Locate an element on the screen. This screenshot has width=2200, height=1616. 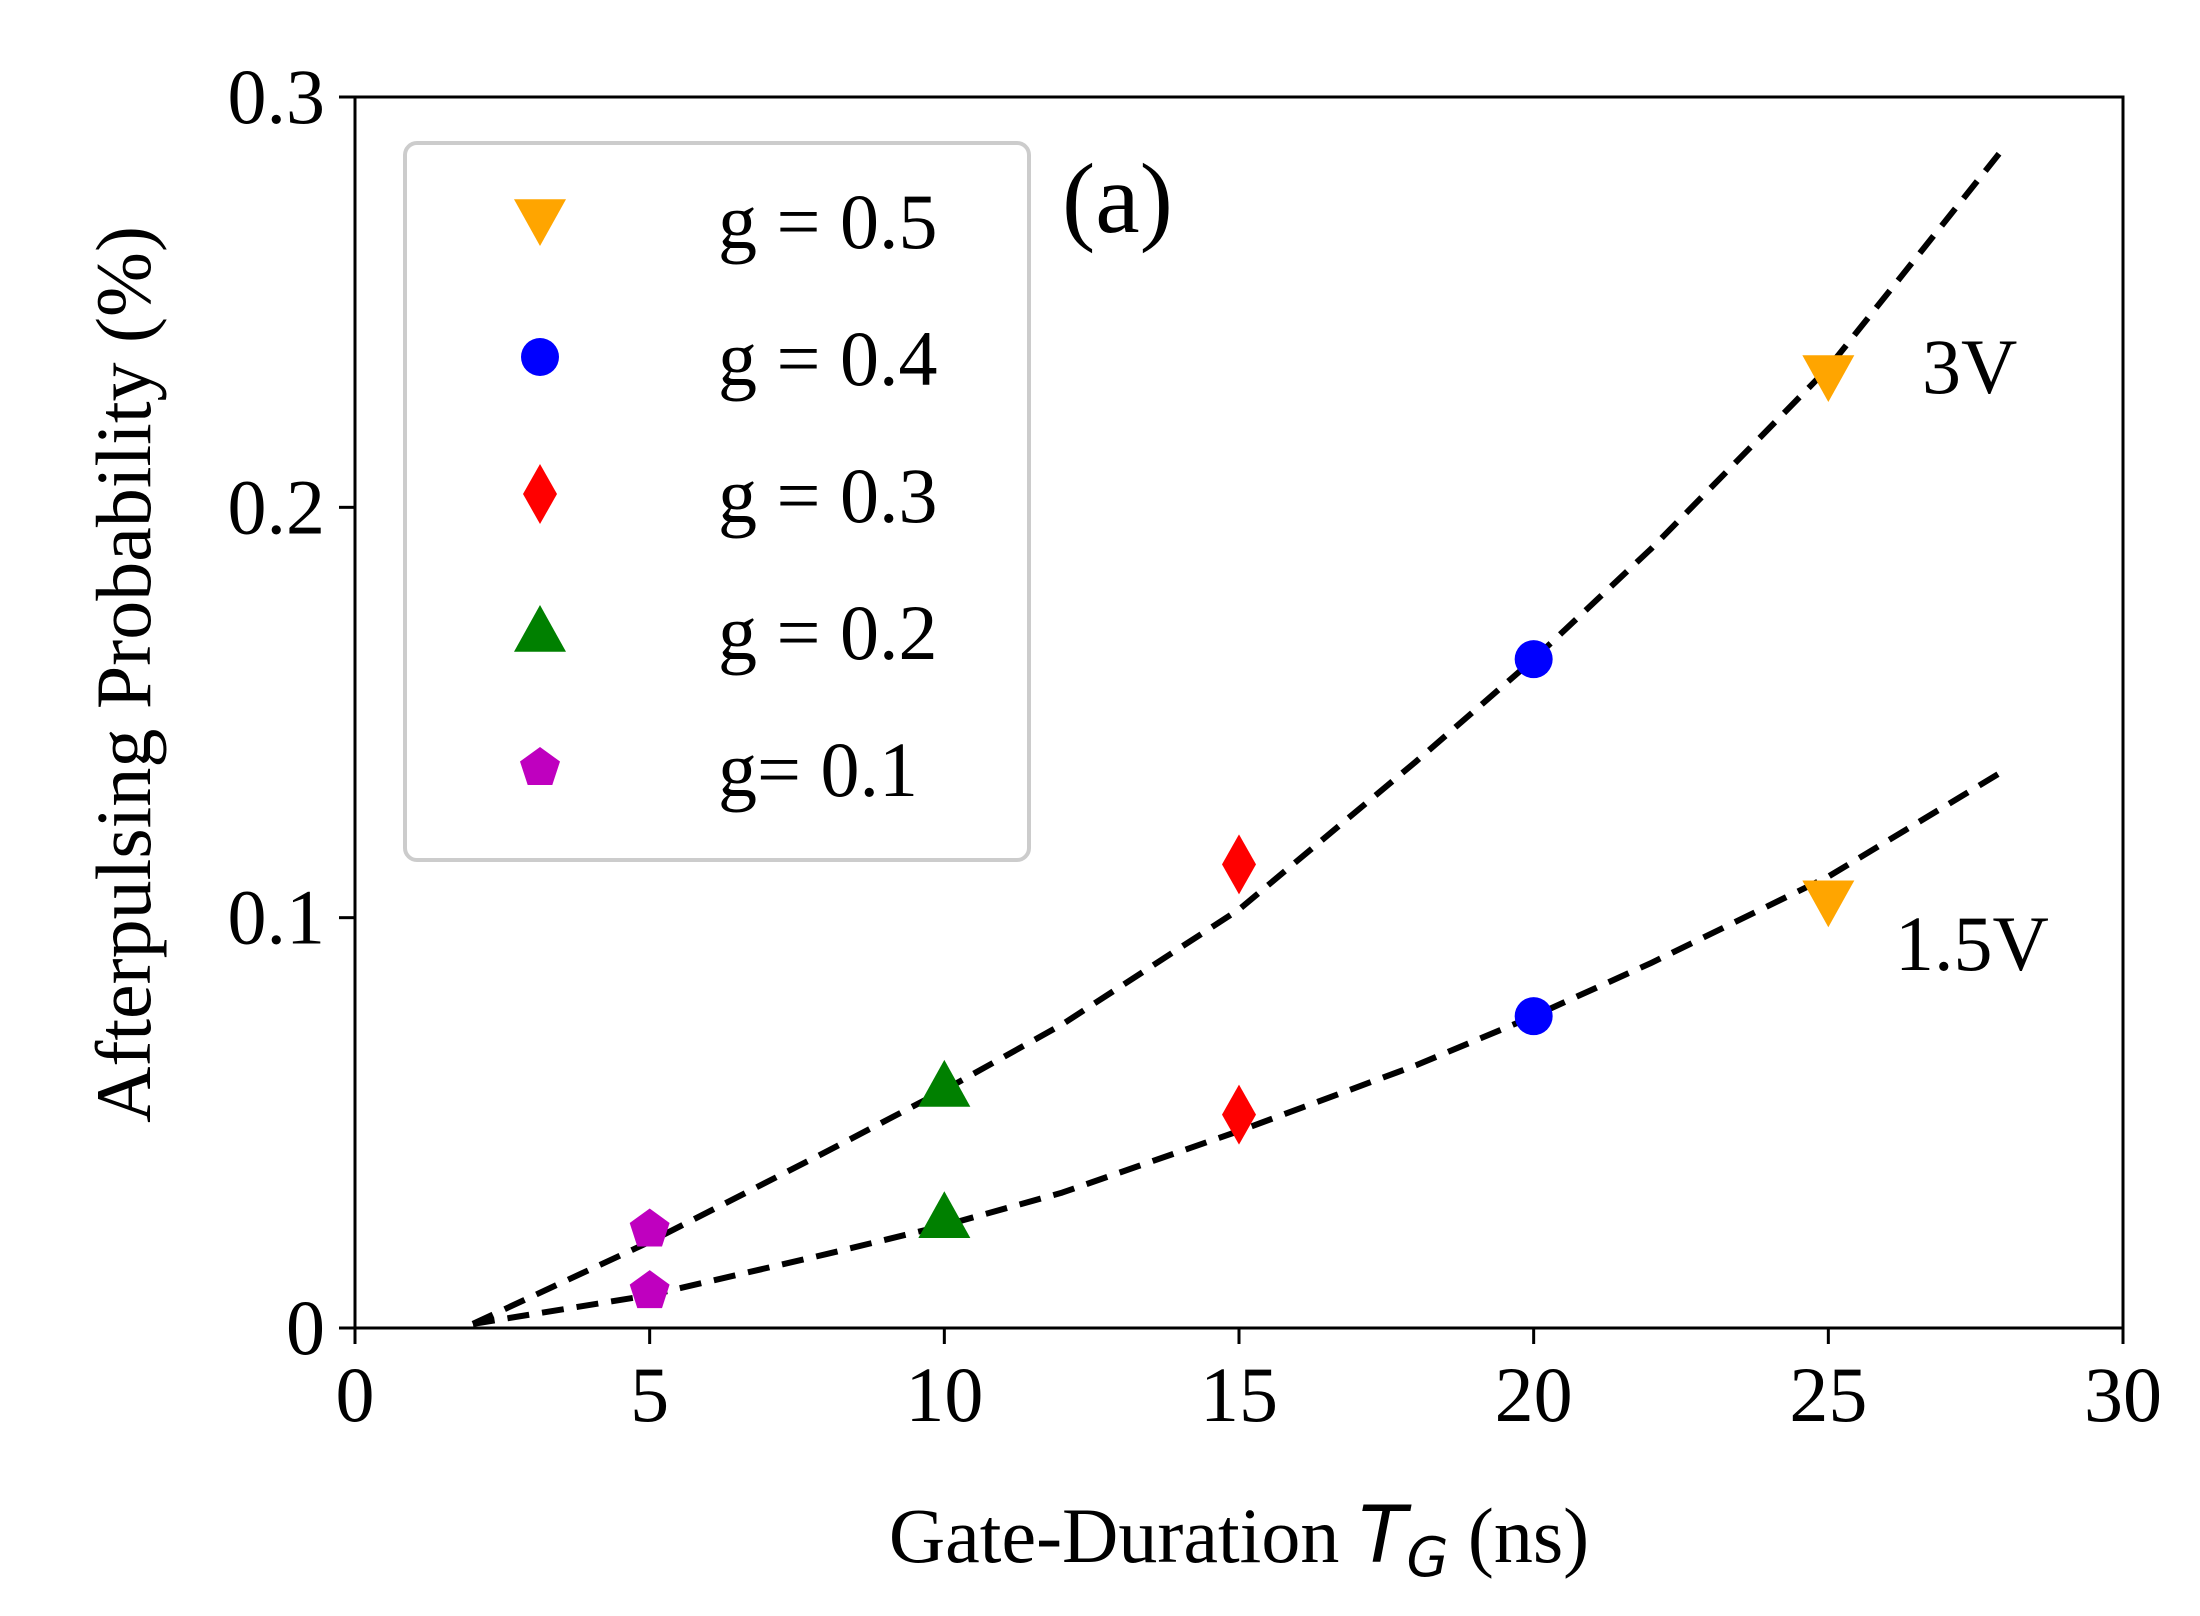
legend-label: g = 0.2 is located at coordinates (828, 632).